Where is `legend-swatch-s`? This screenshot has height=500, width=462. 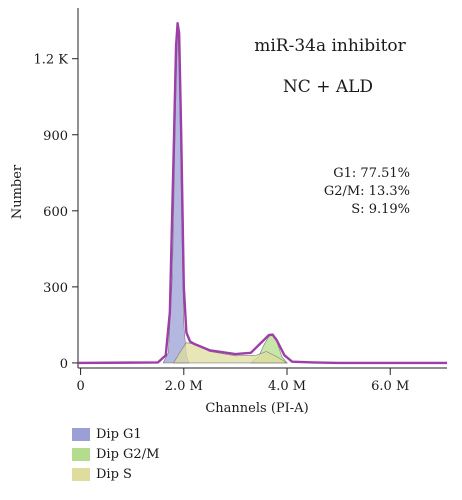
legend-swatch-s is located at coordinates (81, 474).